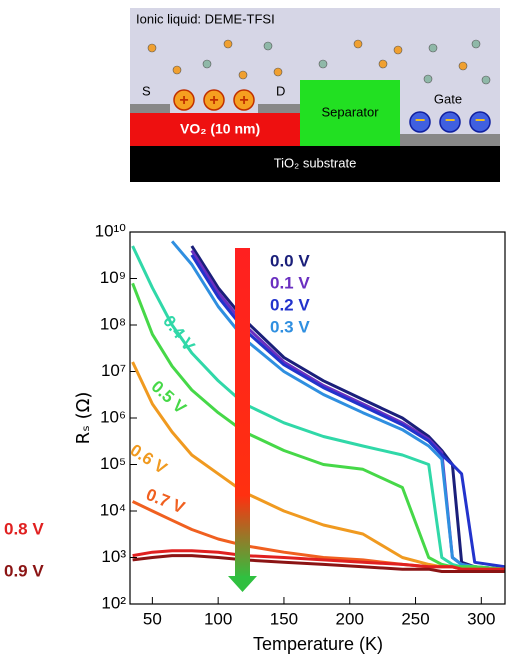  What do you see at coordinates (113, 370) in the screenshot?
I see `y-tick-label: 10⁷` at bounding box center [113, 370].